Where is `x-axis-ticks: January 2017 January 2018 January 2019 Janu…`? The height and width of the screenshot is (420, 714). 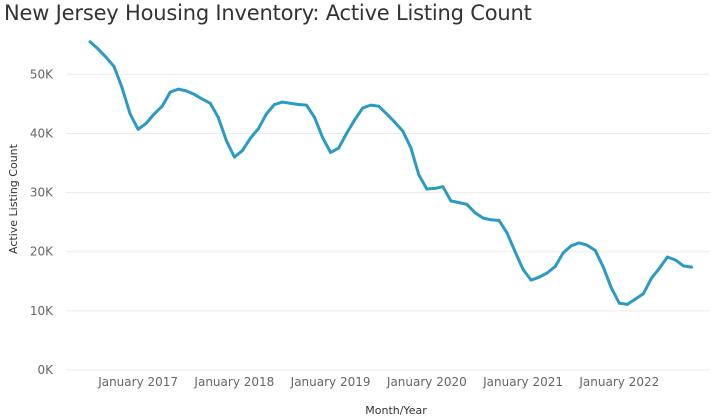 x-axis-ticks: January 2017 January 2018 January 2019 Janu… is located at coordinates (378, 382).